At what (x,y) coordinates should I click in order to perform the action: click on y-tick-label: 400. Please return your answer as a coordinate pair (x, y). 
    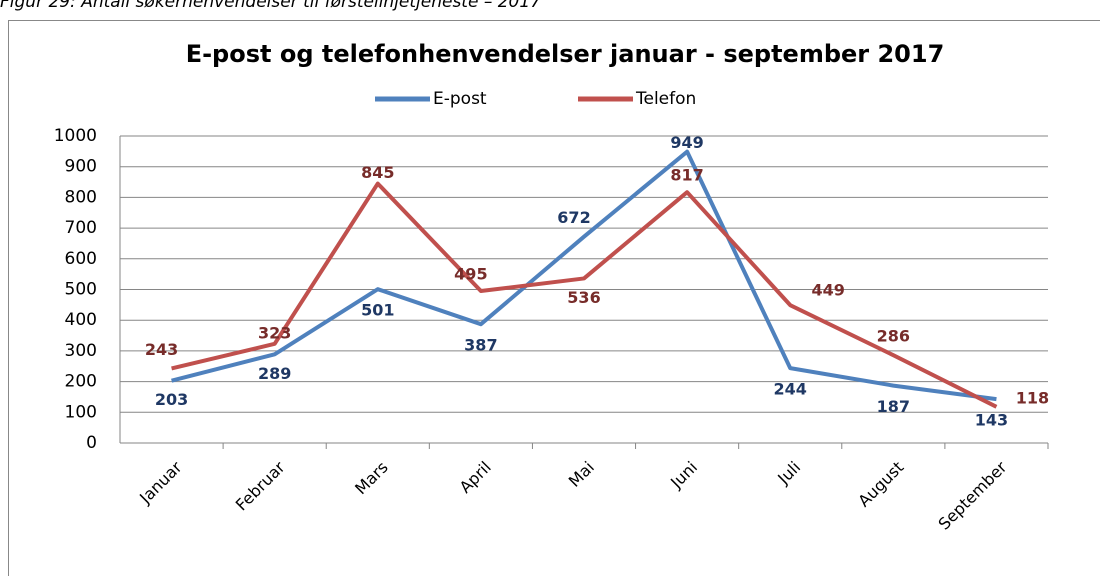
    Looking at the image, I should click on (81, 320).